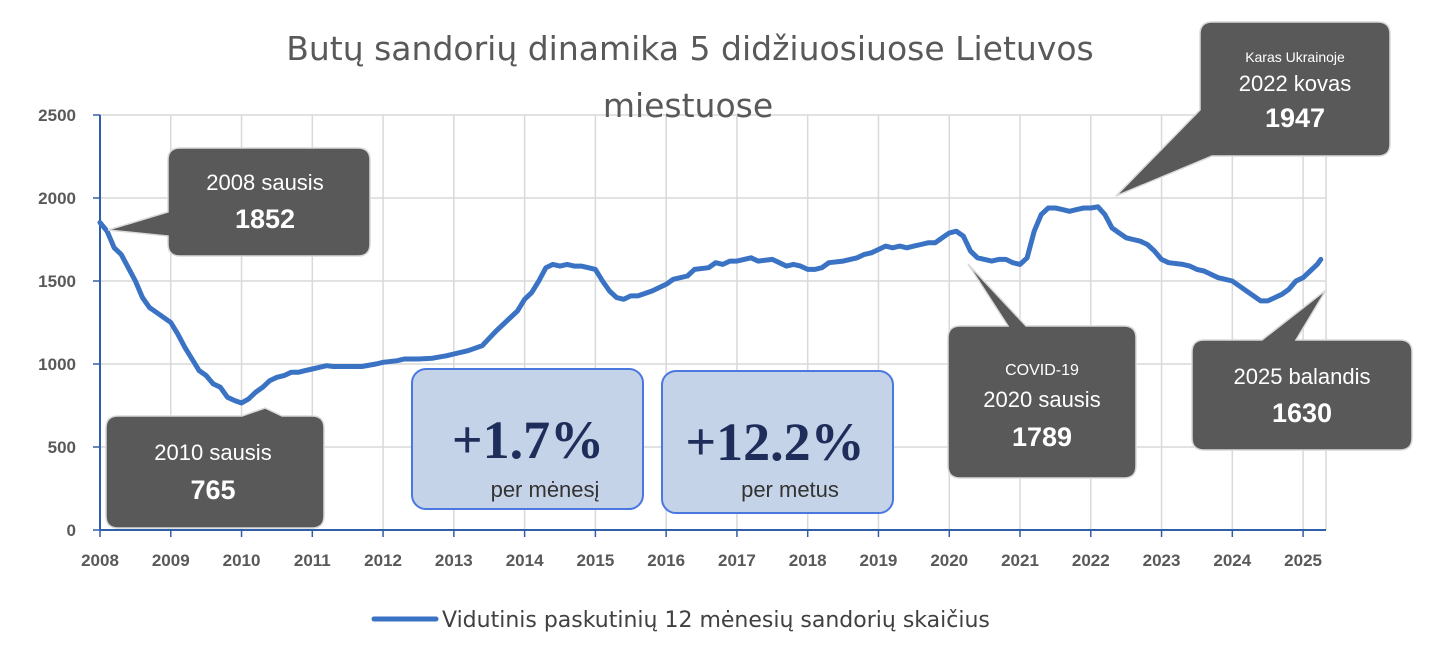  I want to click on stat-month-value: +1.7%, so click(528, 440).